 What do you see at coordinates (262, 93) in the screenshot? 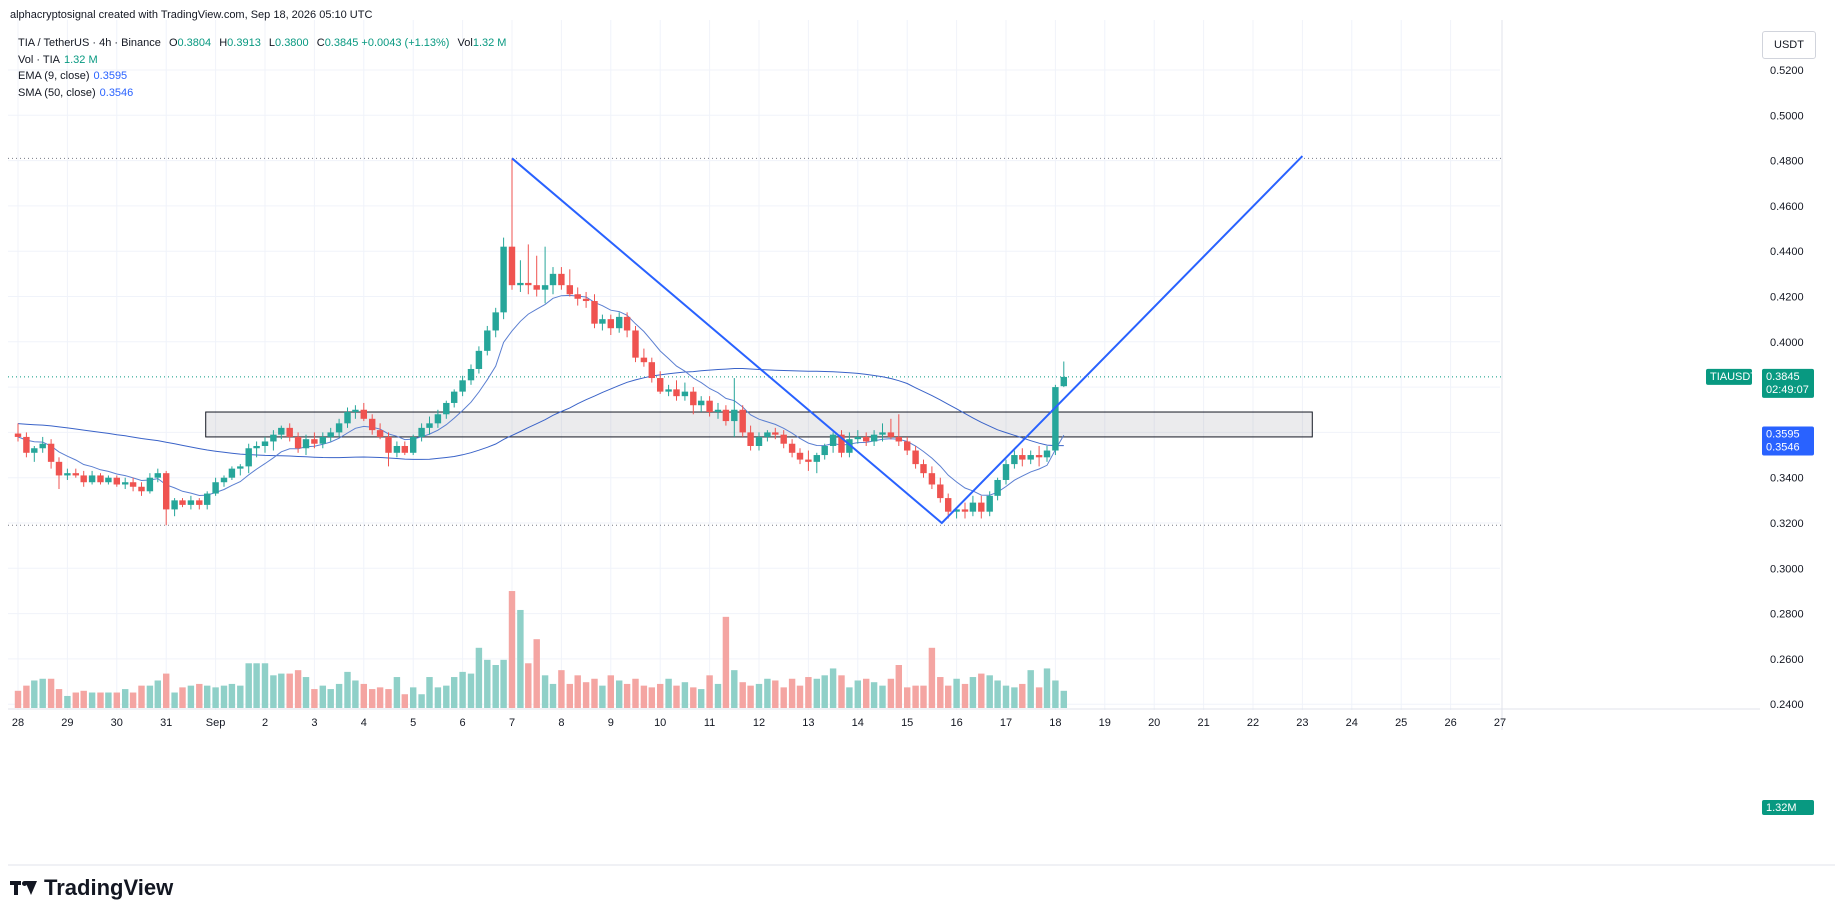
I see `legend-sma-row: SMA (50, close) 0.3546` at bounding box center [262, 93].